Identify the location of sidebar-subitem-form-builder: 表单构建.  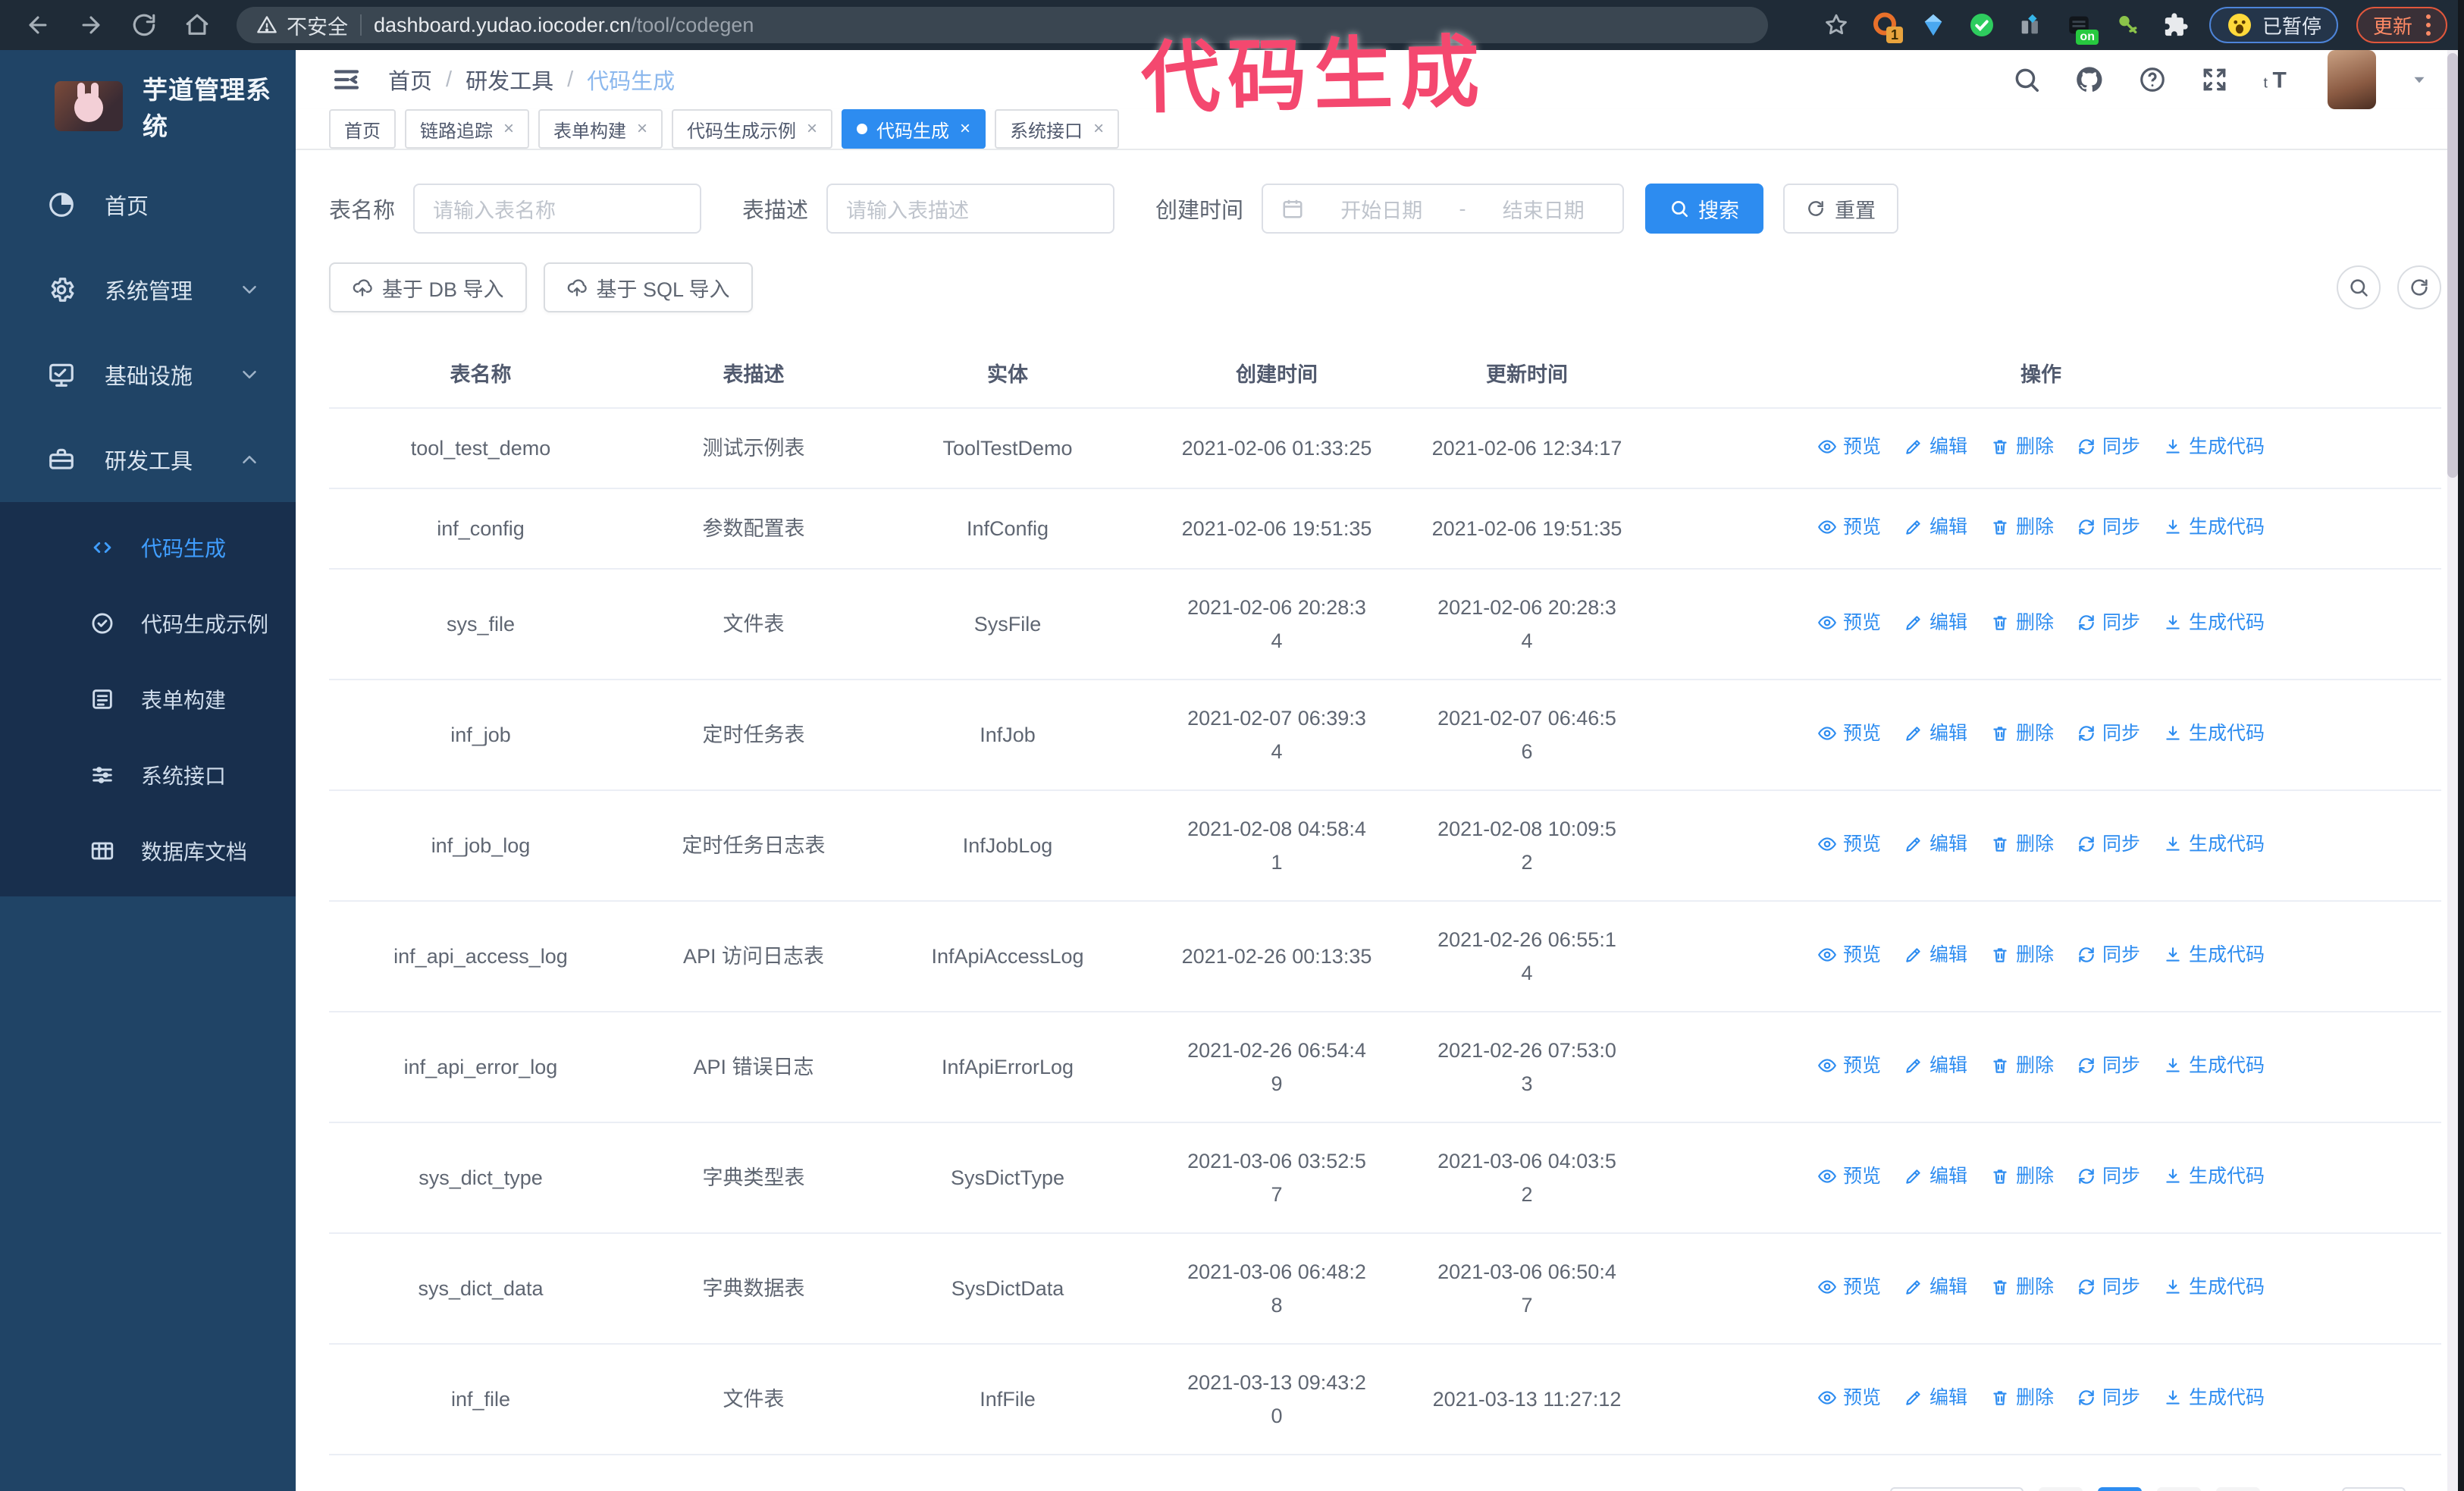
(148, 699).